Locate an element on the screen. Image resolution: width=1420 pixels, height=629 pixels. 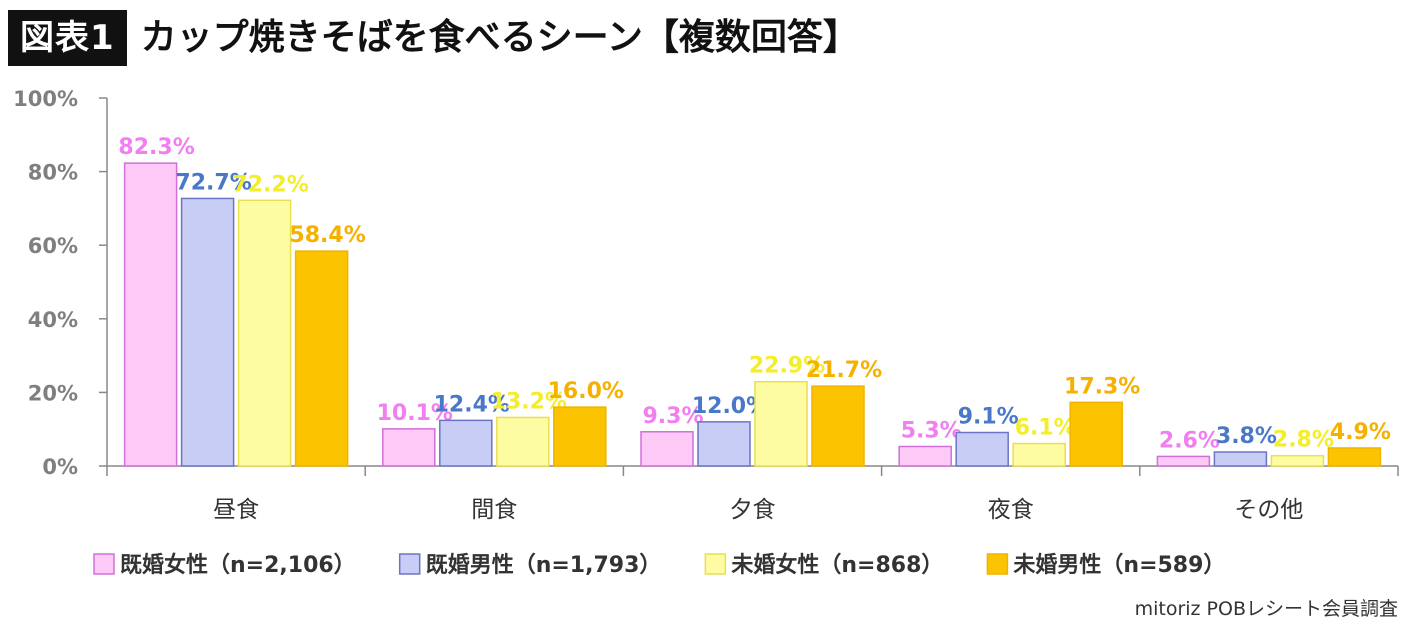
data-label: 2.6% is located at coordinates (1189, 440).